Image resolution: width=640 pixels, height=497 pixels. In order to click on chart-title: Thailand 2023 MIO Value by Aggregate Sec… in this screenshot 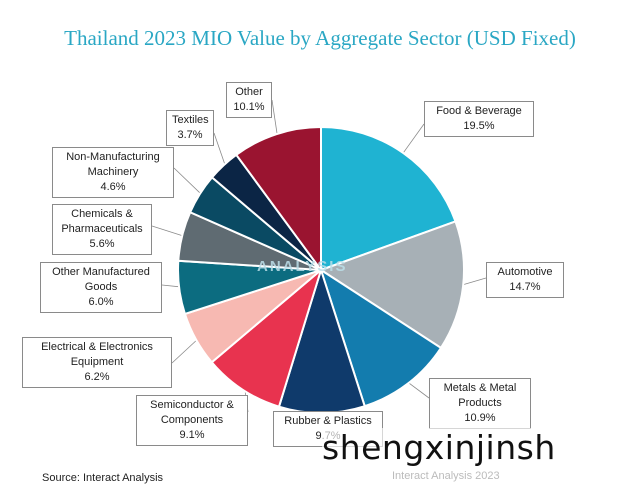, I will do `click(320, 38)`.